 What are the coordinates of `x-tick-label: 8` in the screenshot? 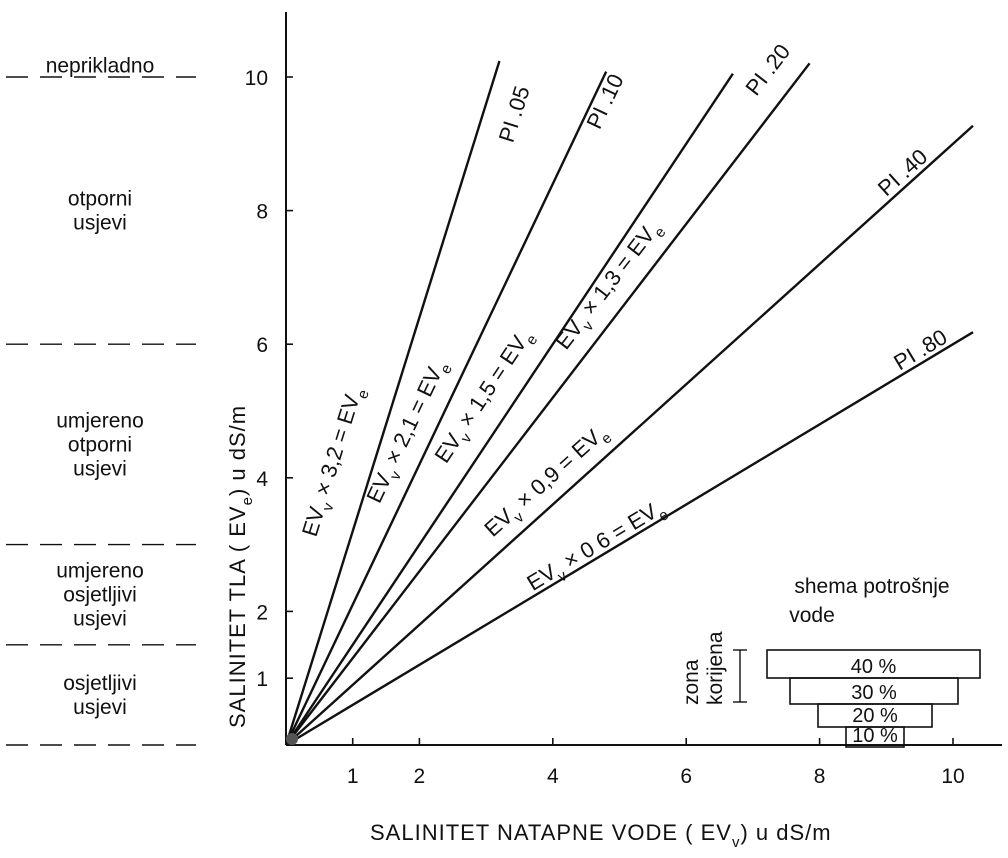 It's located at (820, 776).